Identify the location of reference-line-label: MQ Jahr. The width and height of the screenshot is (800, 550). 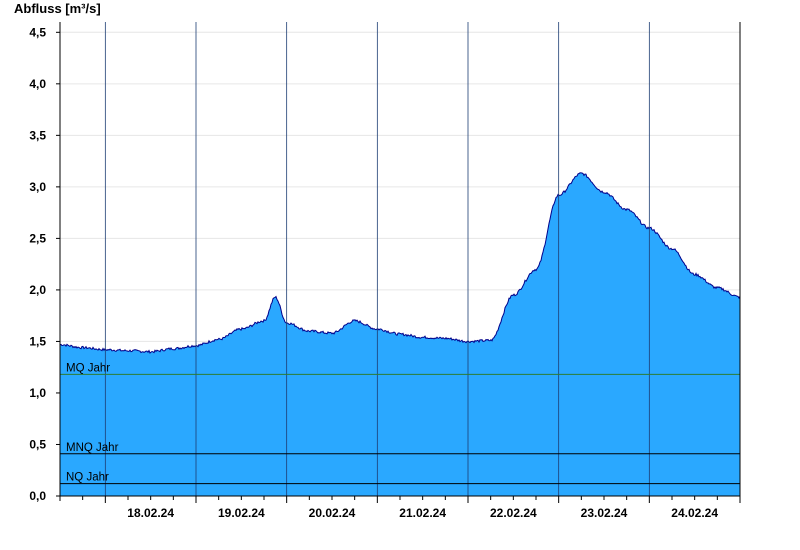
(88, 368).